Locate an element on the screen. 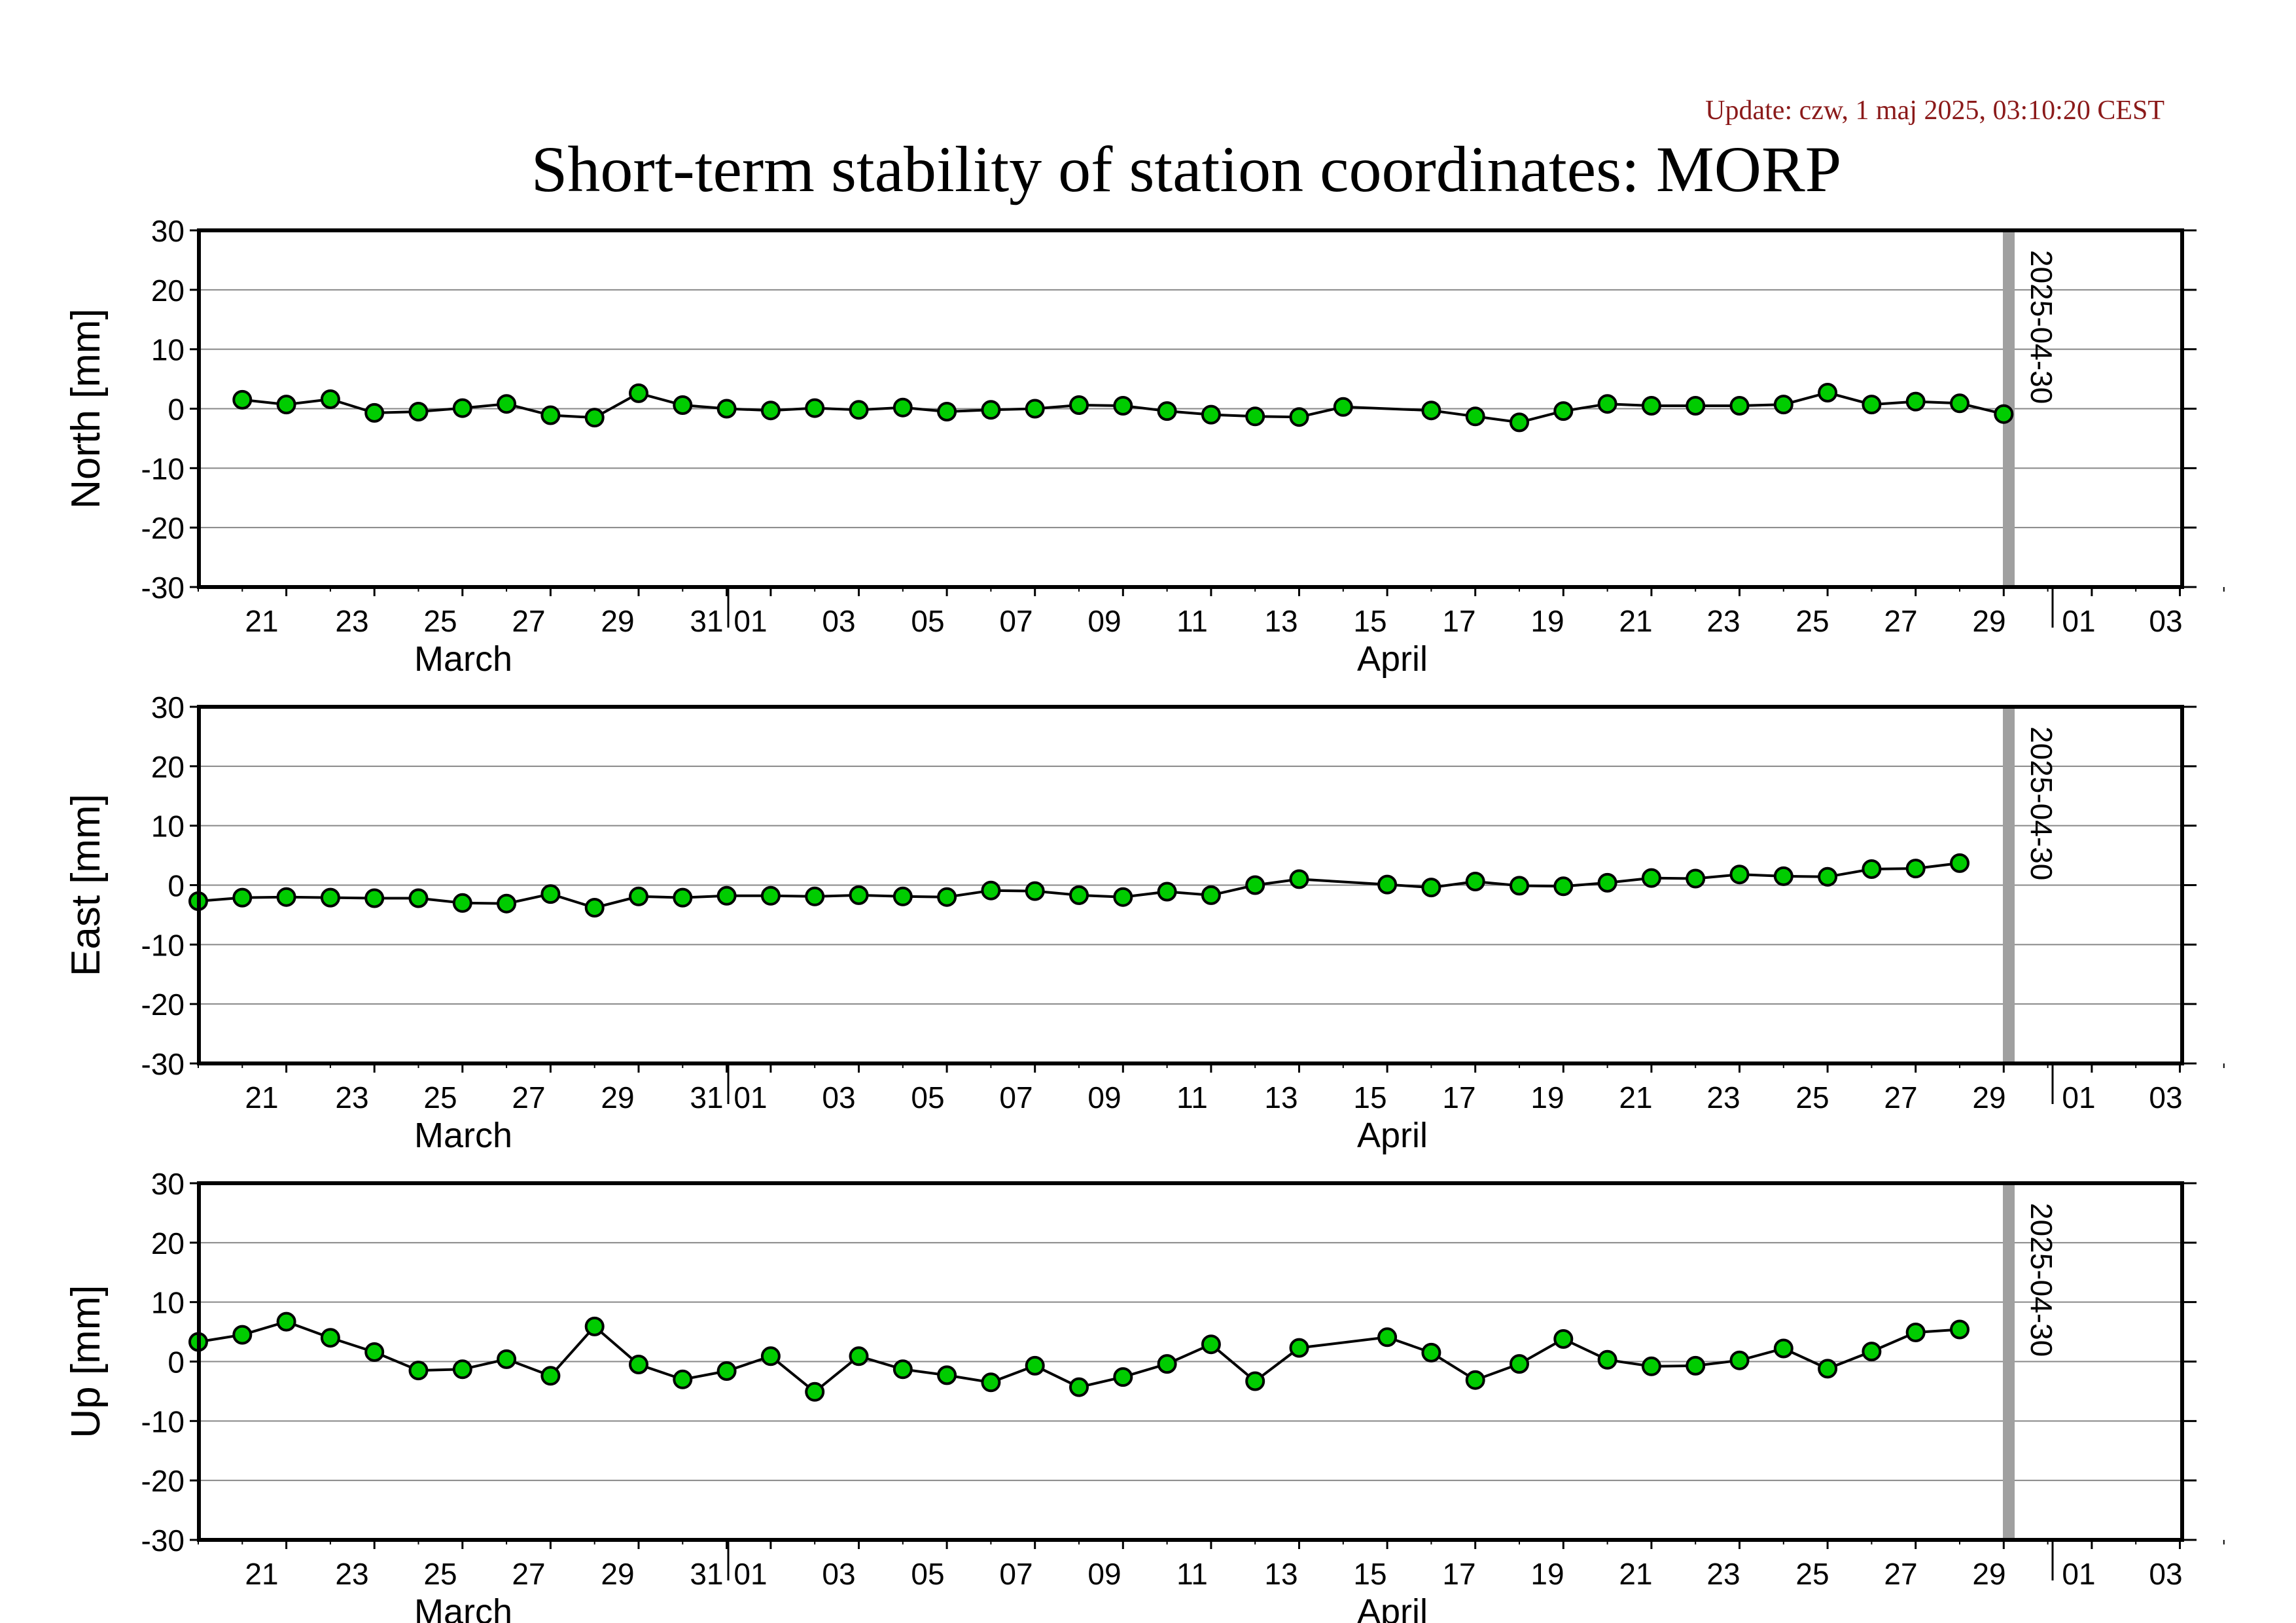 Image resolution: width=2296 pixels, height=1623 pixels. y-tick-label: -10 is located at coordinates (163, 945).